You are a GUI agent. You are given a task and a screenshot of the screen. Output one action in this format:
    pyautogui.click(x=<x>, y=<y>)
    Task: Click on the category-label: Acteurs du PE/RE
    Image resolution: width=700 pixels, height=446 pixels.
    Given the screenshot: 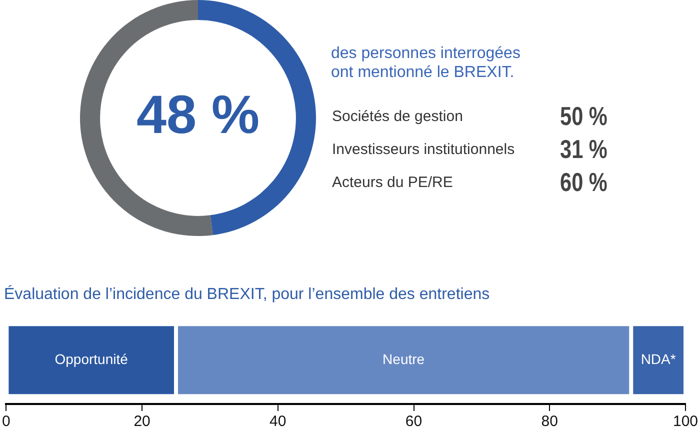 What is the action you would take?
    pyautogui.click(x=392, y=182)
    